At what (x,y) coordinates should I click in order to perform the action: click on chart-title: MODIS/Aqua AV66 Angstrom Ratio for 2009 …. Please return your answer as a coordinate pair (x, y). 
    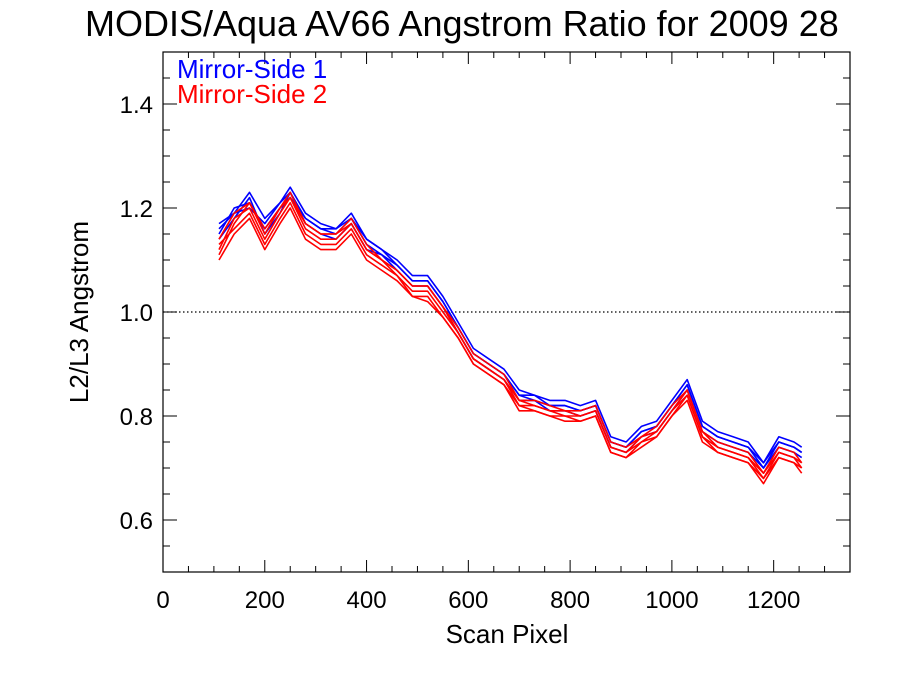
    Looking at the image, I should click on (462, 23).